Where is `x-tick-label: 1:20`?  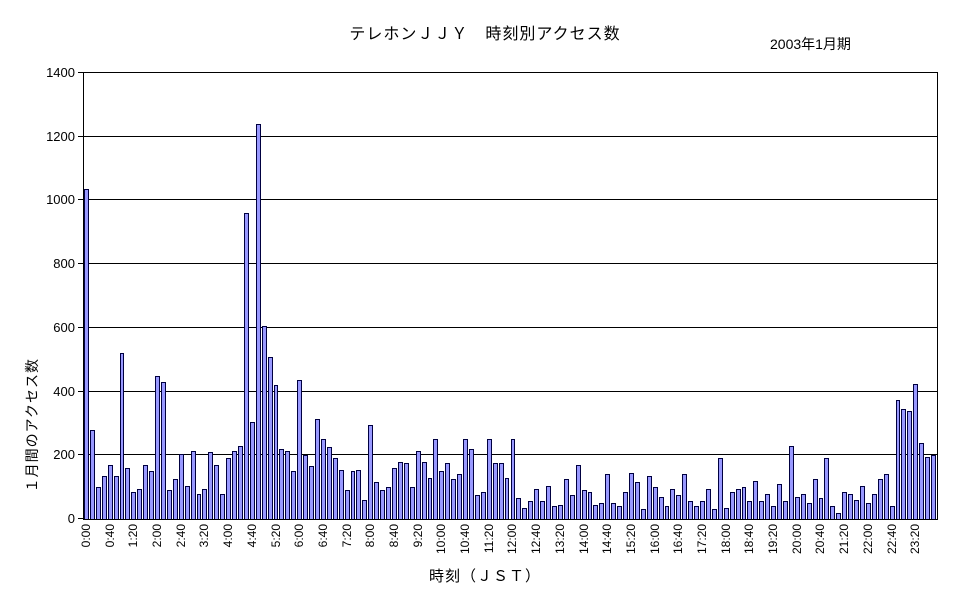 x-tick-label: 1:20 is located at coordinates (133, 536).